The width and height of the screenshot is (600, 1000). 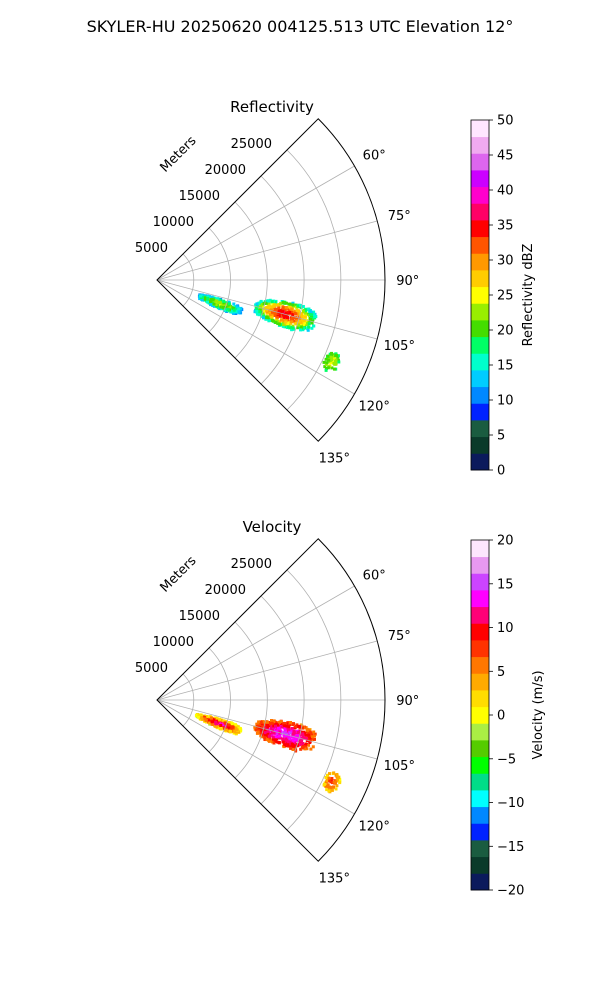 I want to click on reflectivity-azimuth-spoke, so click(x=267, y=309).